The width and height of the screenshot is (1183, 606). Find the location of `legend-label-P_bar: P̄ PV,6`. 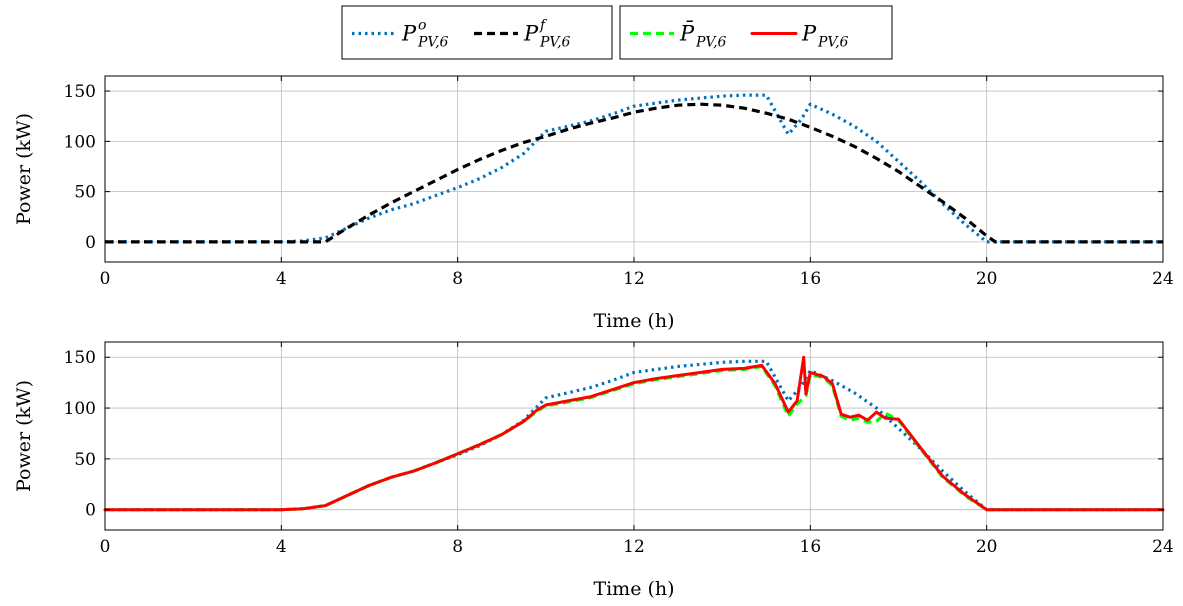

legend-label-P_bar: P̄ PV,6 is located at coordinates (703, 36).